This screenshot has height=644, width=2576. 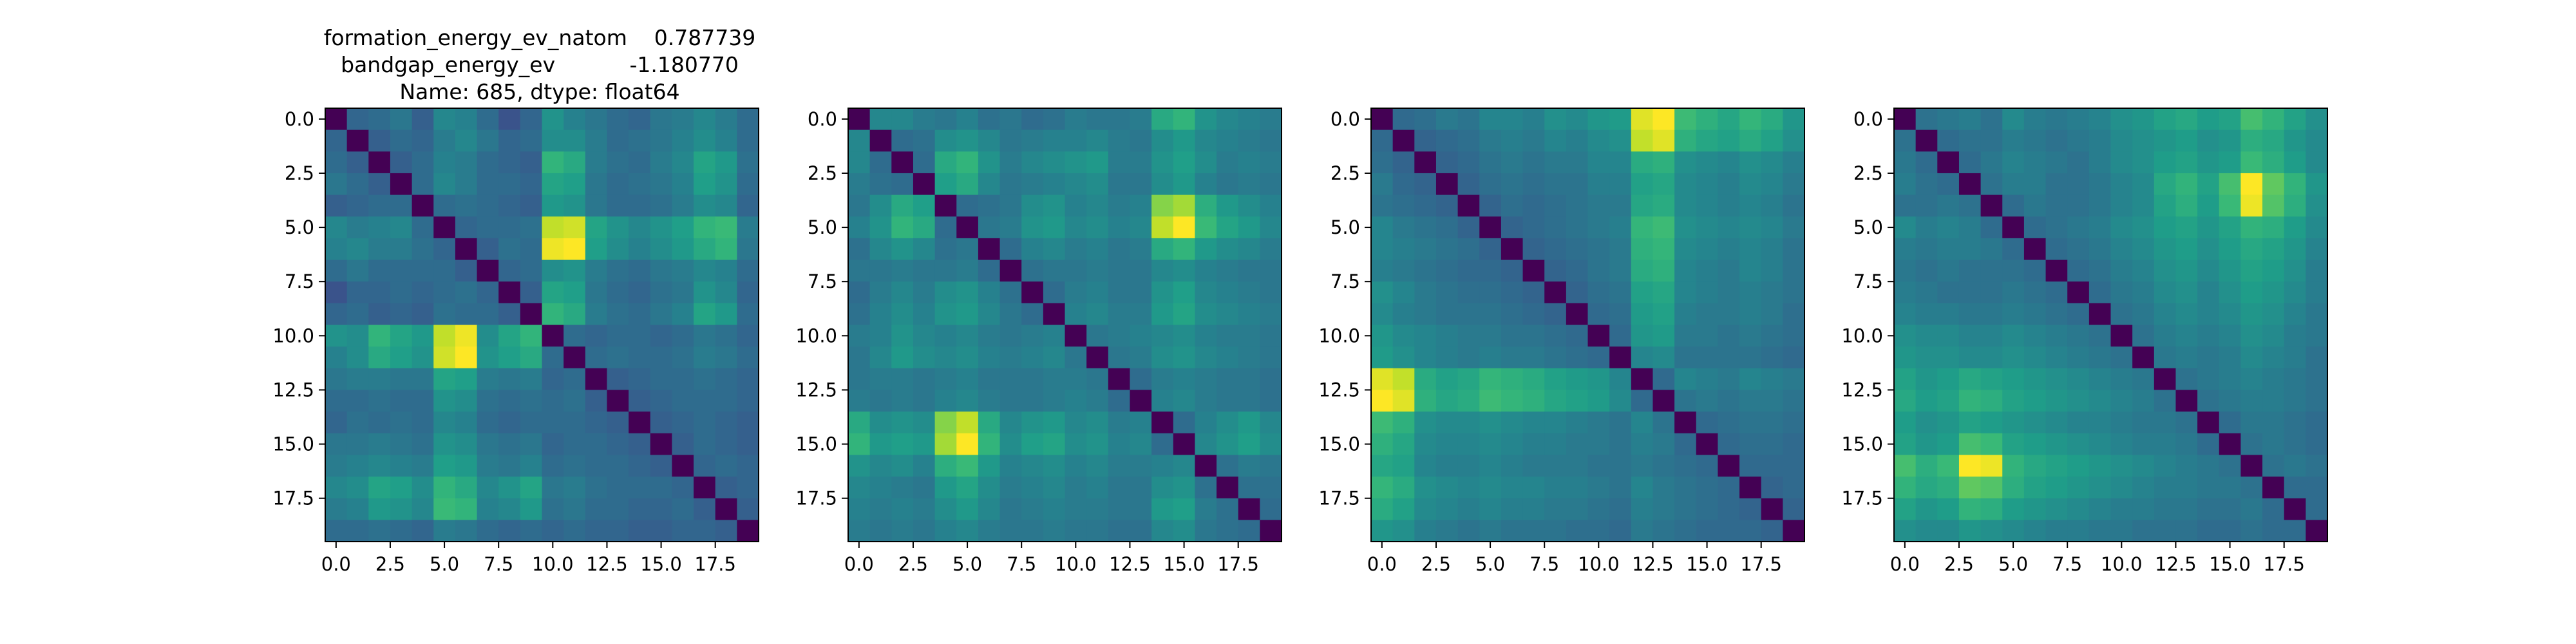 I want to click on y-tick-label: 15.0, so click(x=293, y=444).